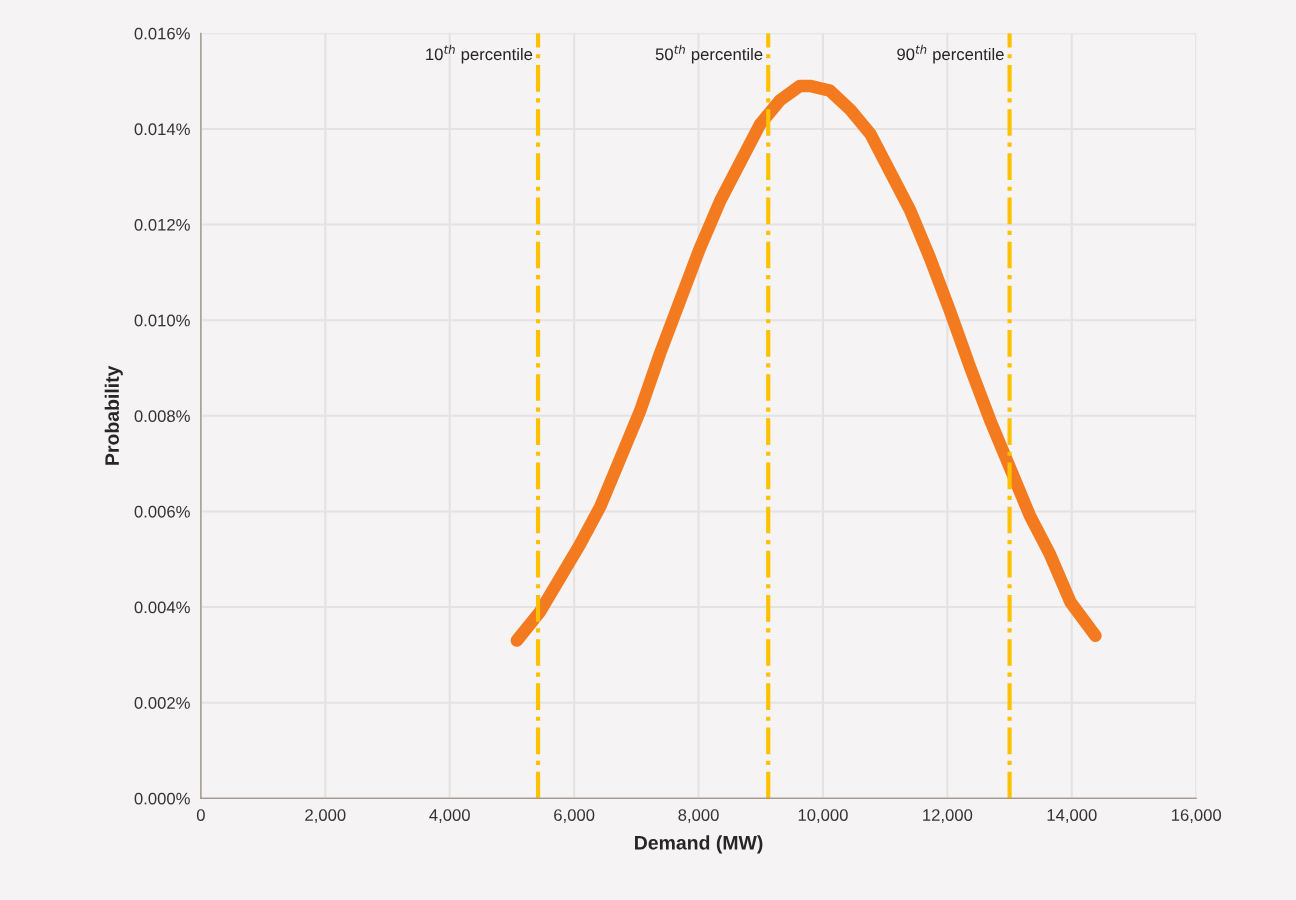 This screenshot has height=900, width=1296. I want to click on y-axis-title: Probability, so click(113, 415).